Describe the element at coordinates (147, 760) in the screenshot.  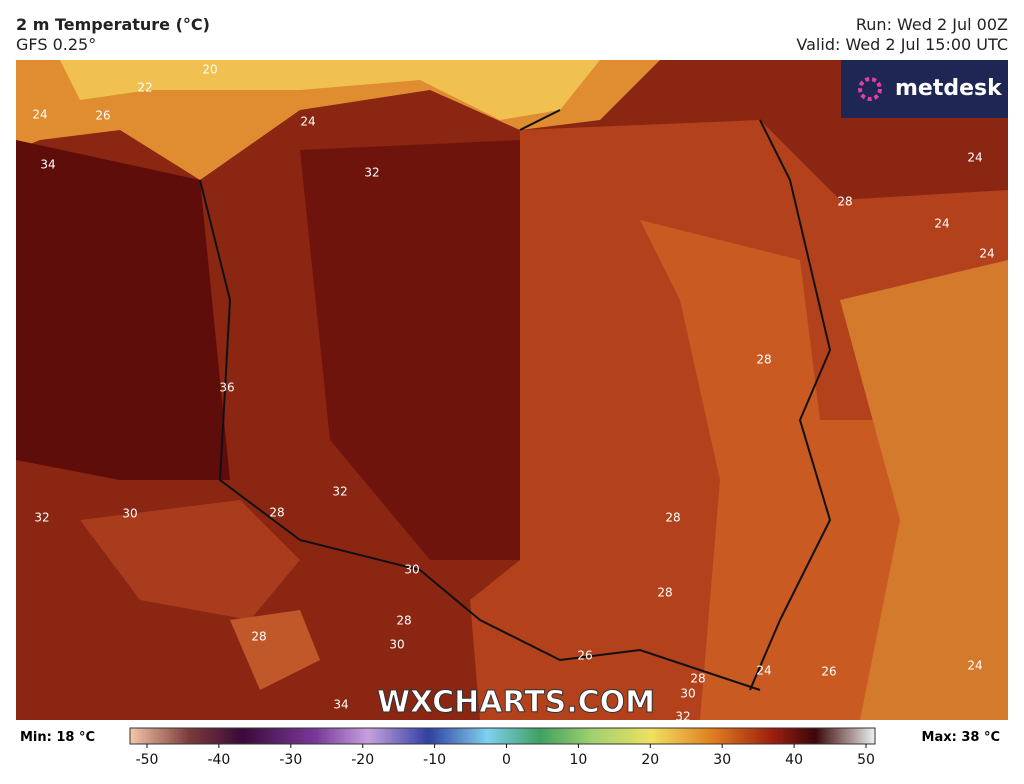
I see `tick-label: -50` at that location.